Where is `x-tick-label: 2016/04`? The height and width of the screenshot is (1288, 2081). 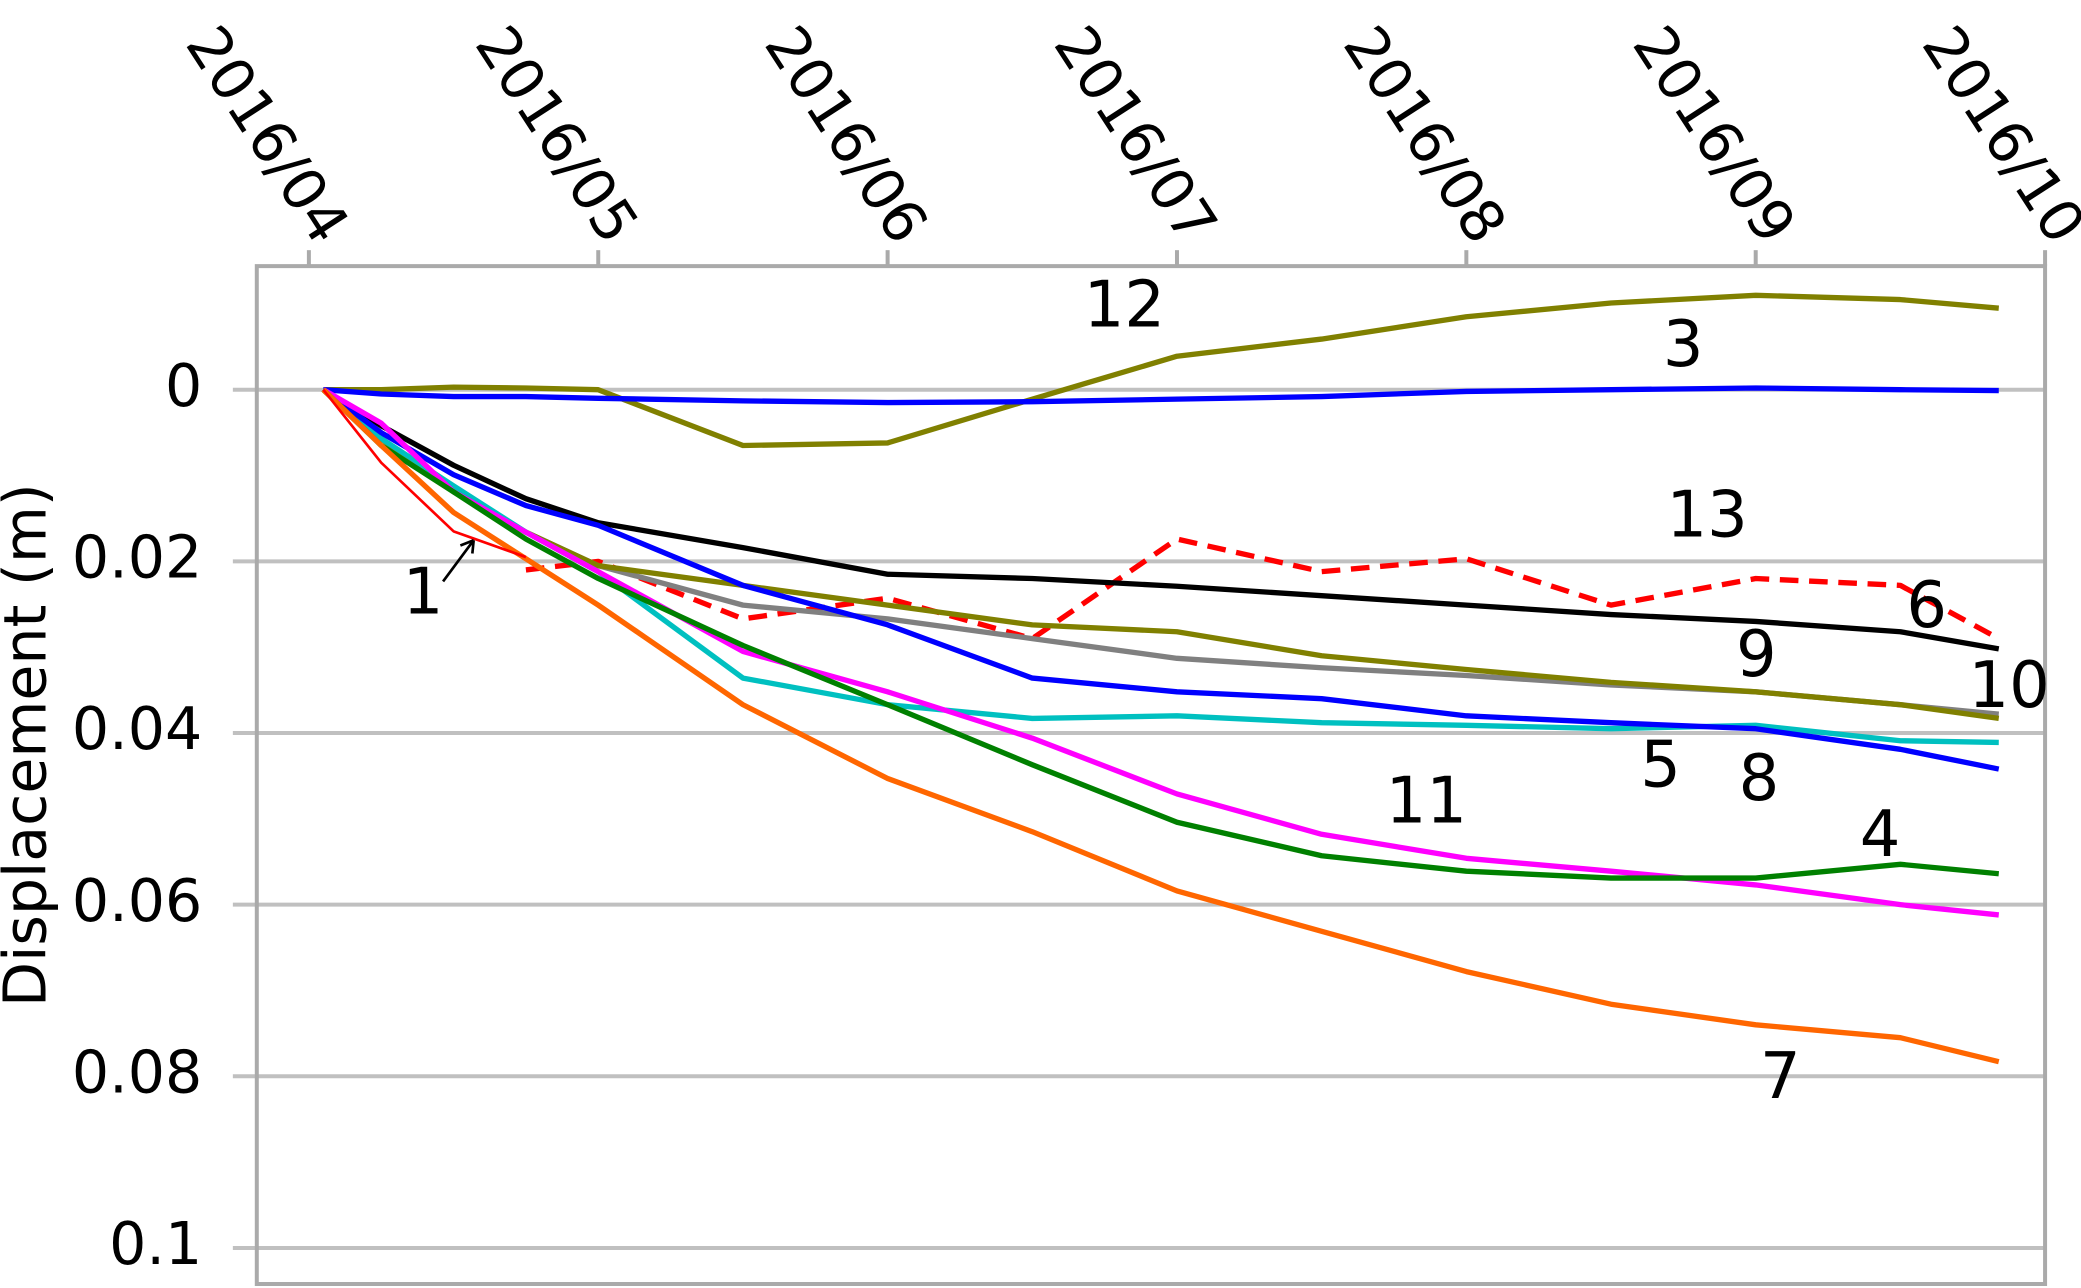 x-tick-label: 2016/04 is located at coordinates (267, 134).